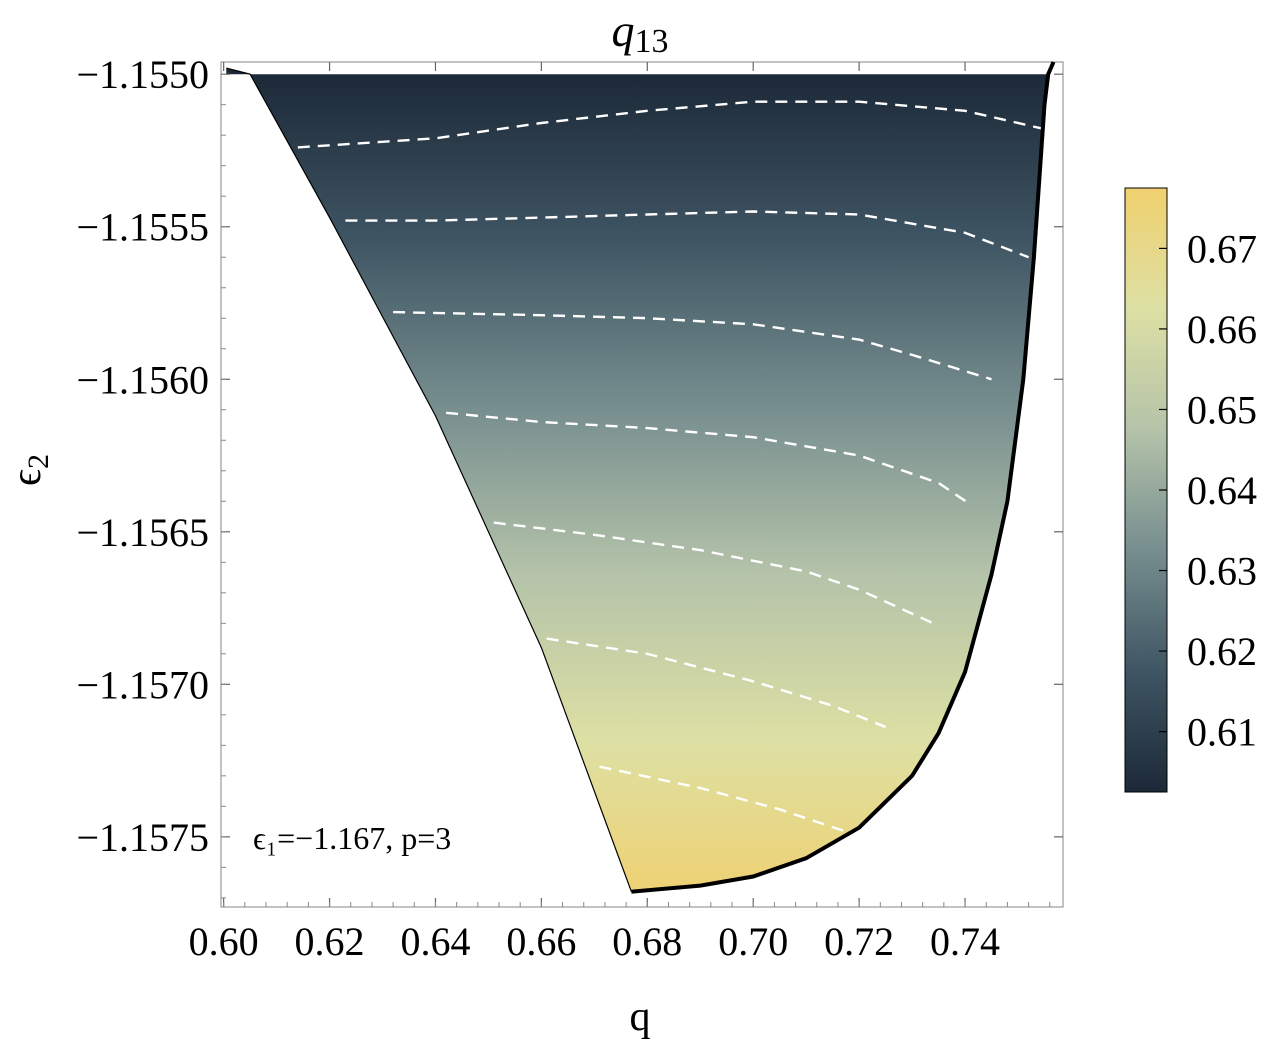 Image resolution: width=1278 pixels, height=1051 pixels. What do you see at coordinates (541, 941) in the screenshot?
I see `x-tick-label: 0.66` at bounding box center [541, 941].